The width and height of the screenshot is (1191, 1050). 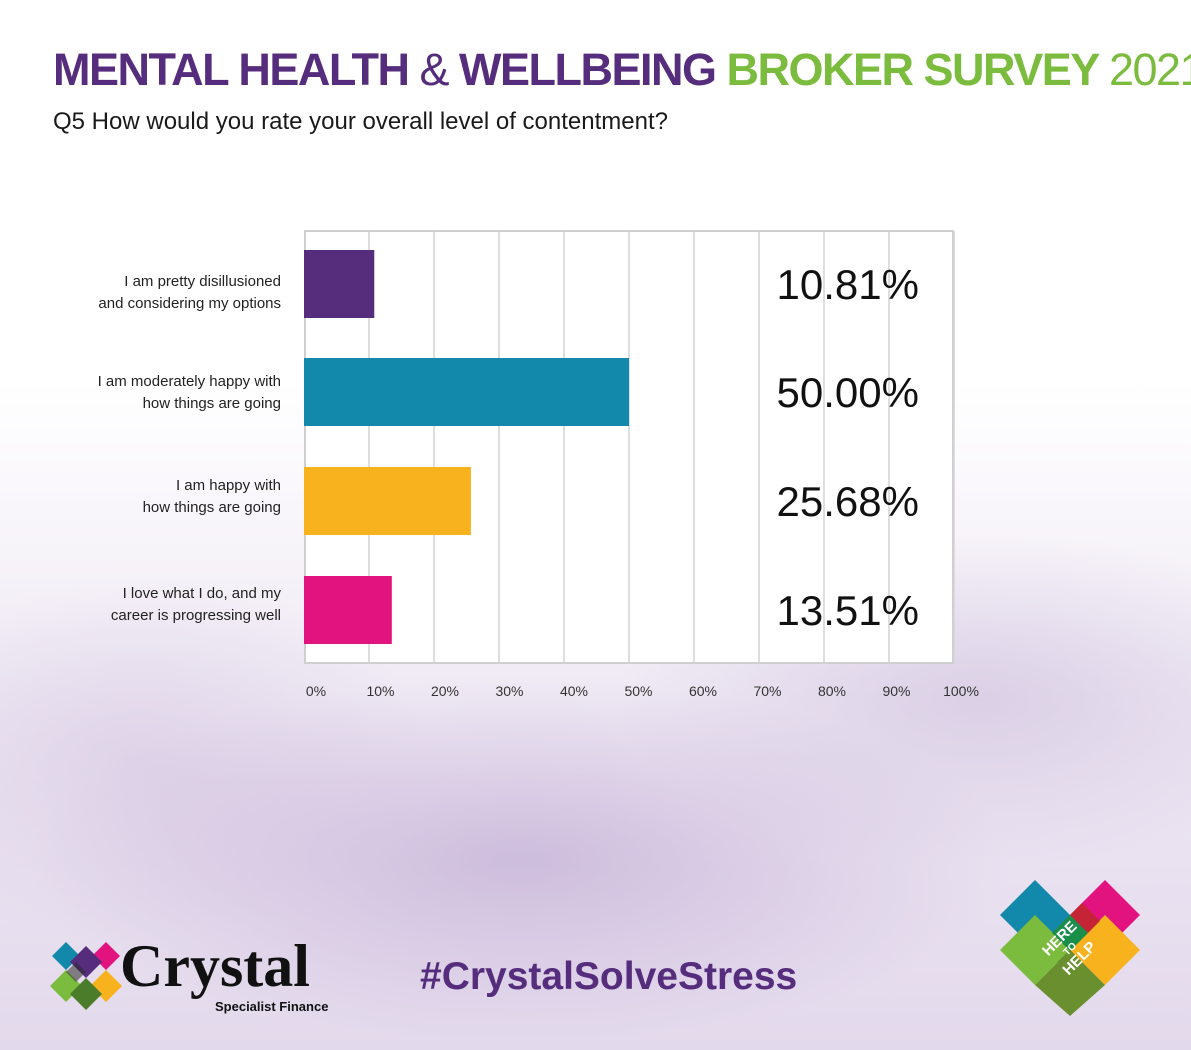 I want to click on x-tick-label: 30%, so click(x=509, y=691).